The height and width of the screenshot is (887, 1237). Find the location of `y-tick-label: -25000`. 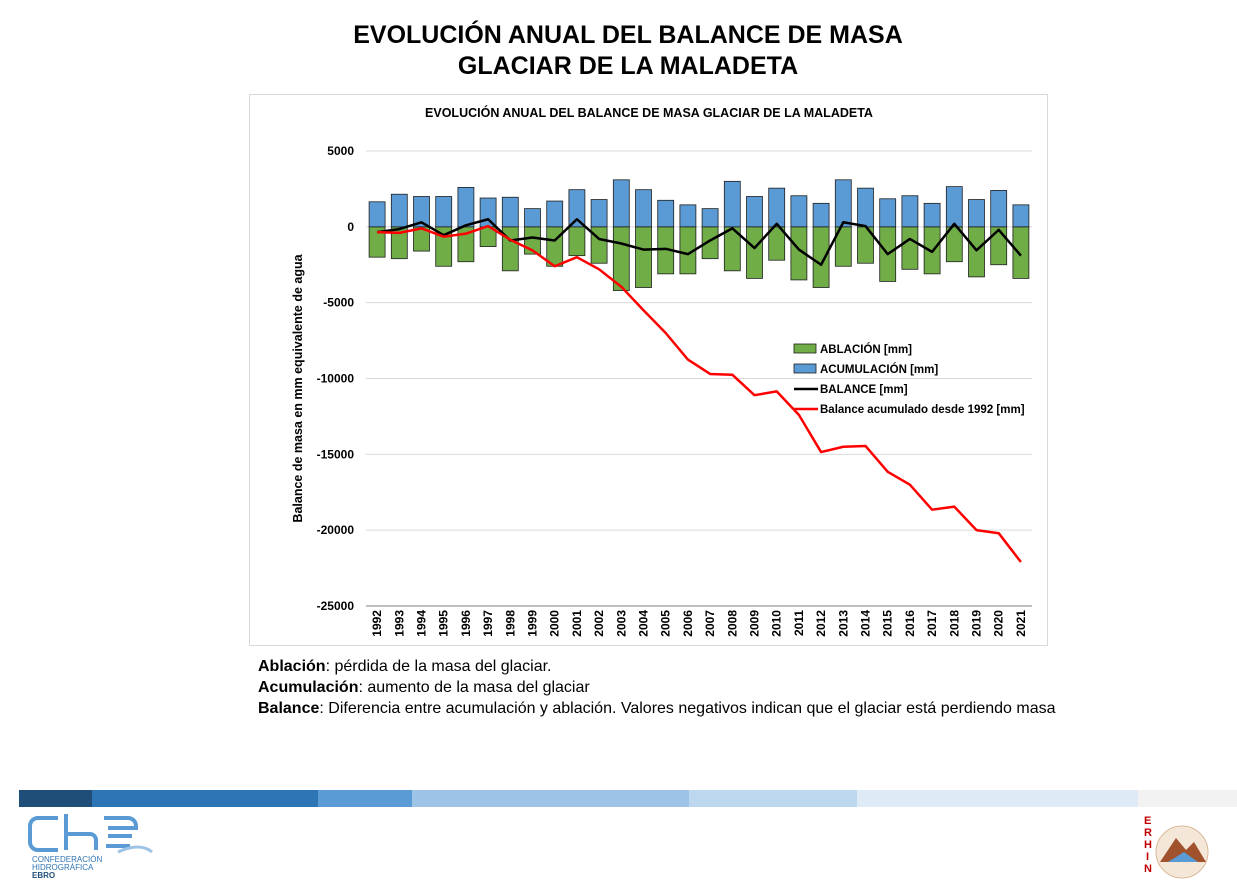

y-tick-label: -25000 is located at coordinates (336, 606).